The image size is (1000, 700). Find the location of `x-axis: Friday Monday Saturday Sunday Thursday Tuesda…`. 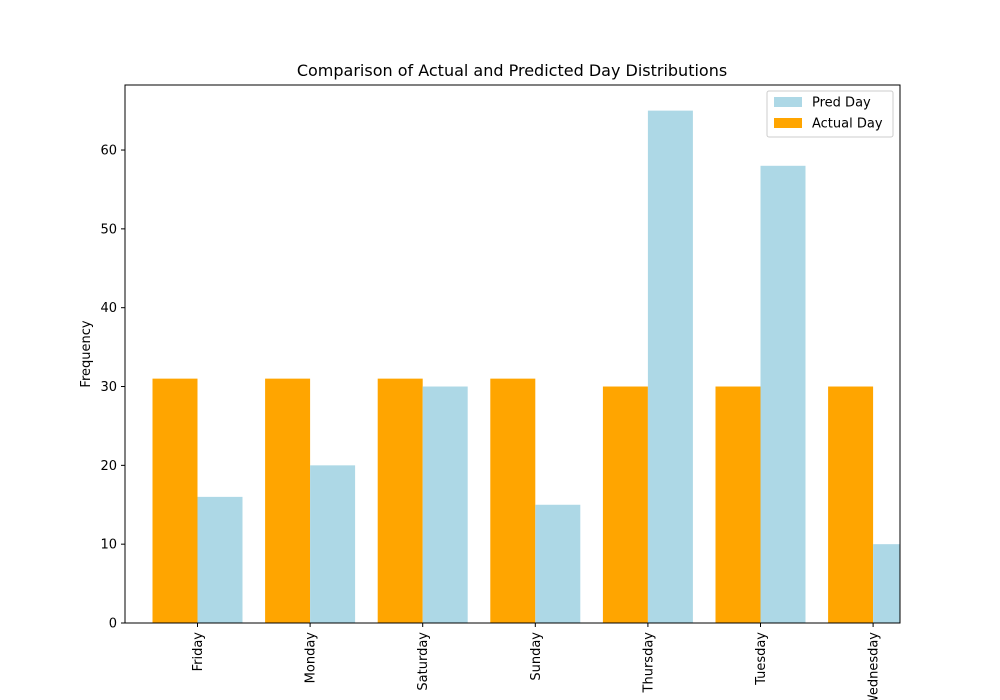

x-axis: Friday Monday Saturday Sunday Thursday Tuesda… is located at coordinates (536, 661).